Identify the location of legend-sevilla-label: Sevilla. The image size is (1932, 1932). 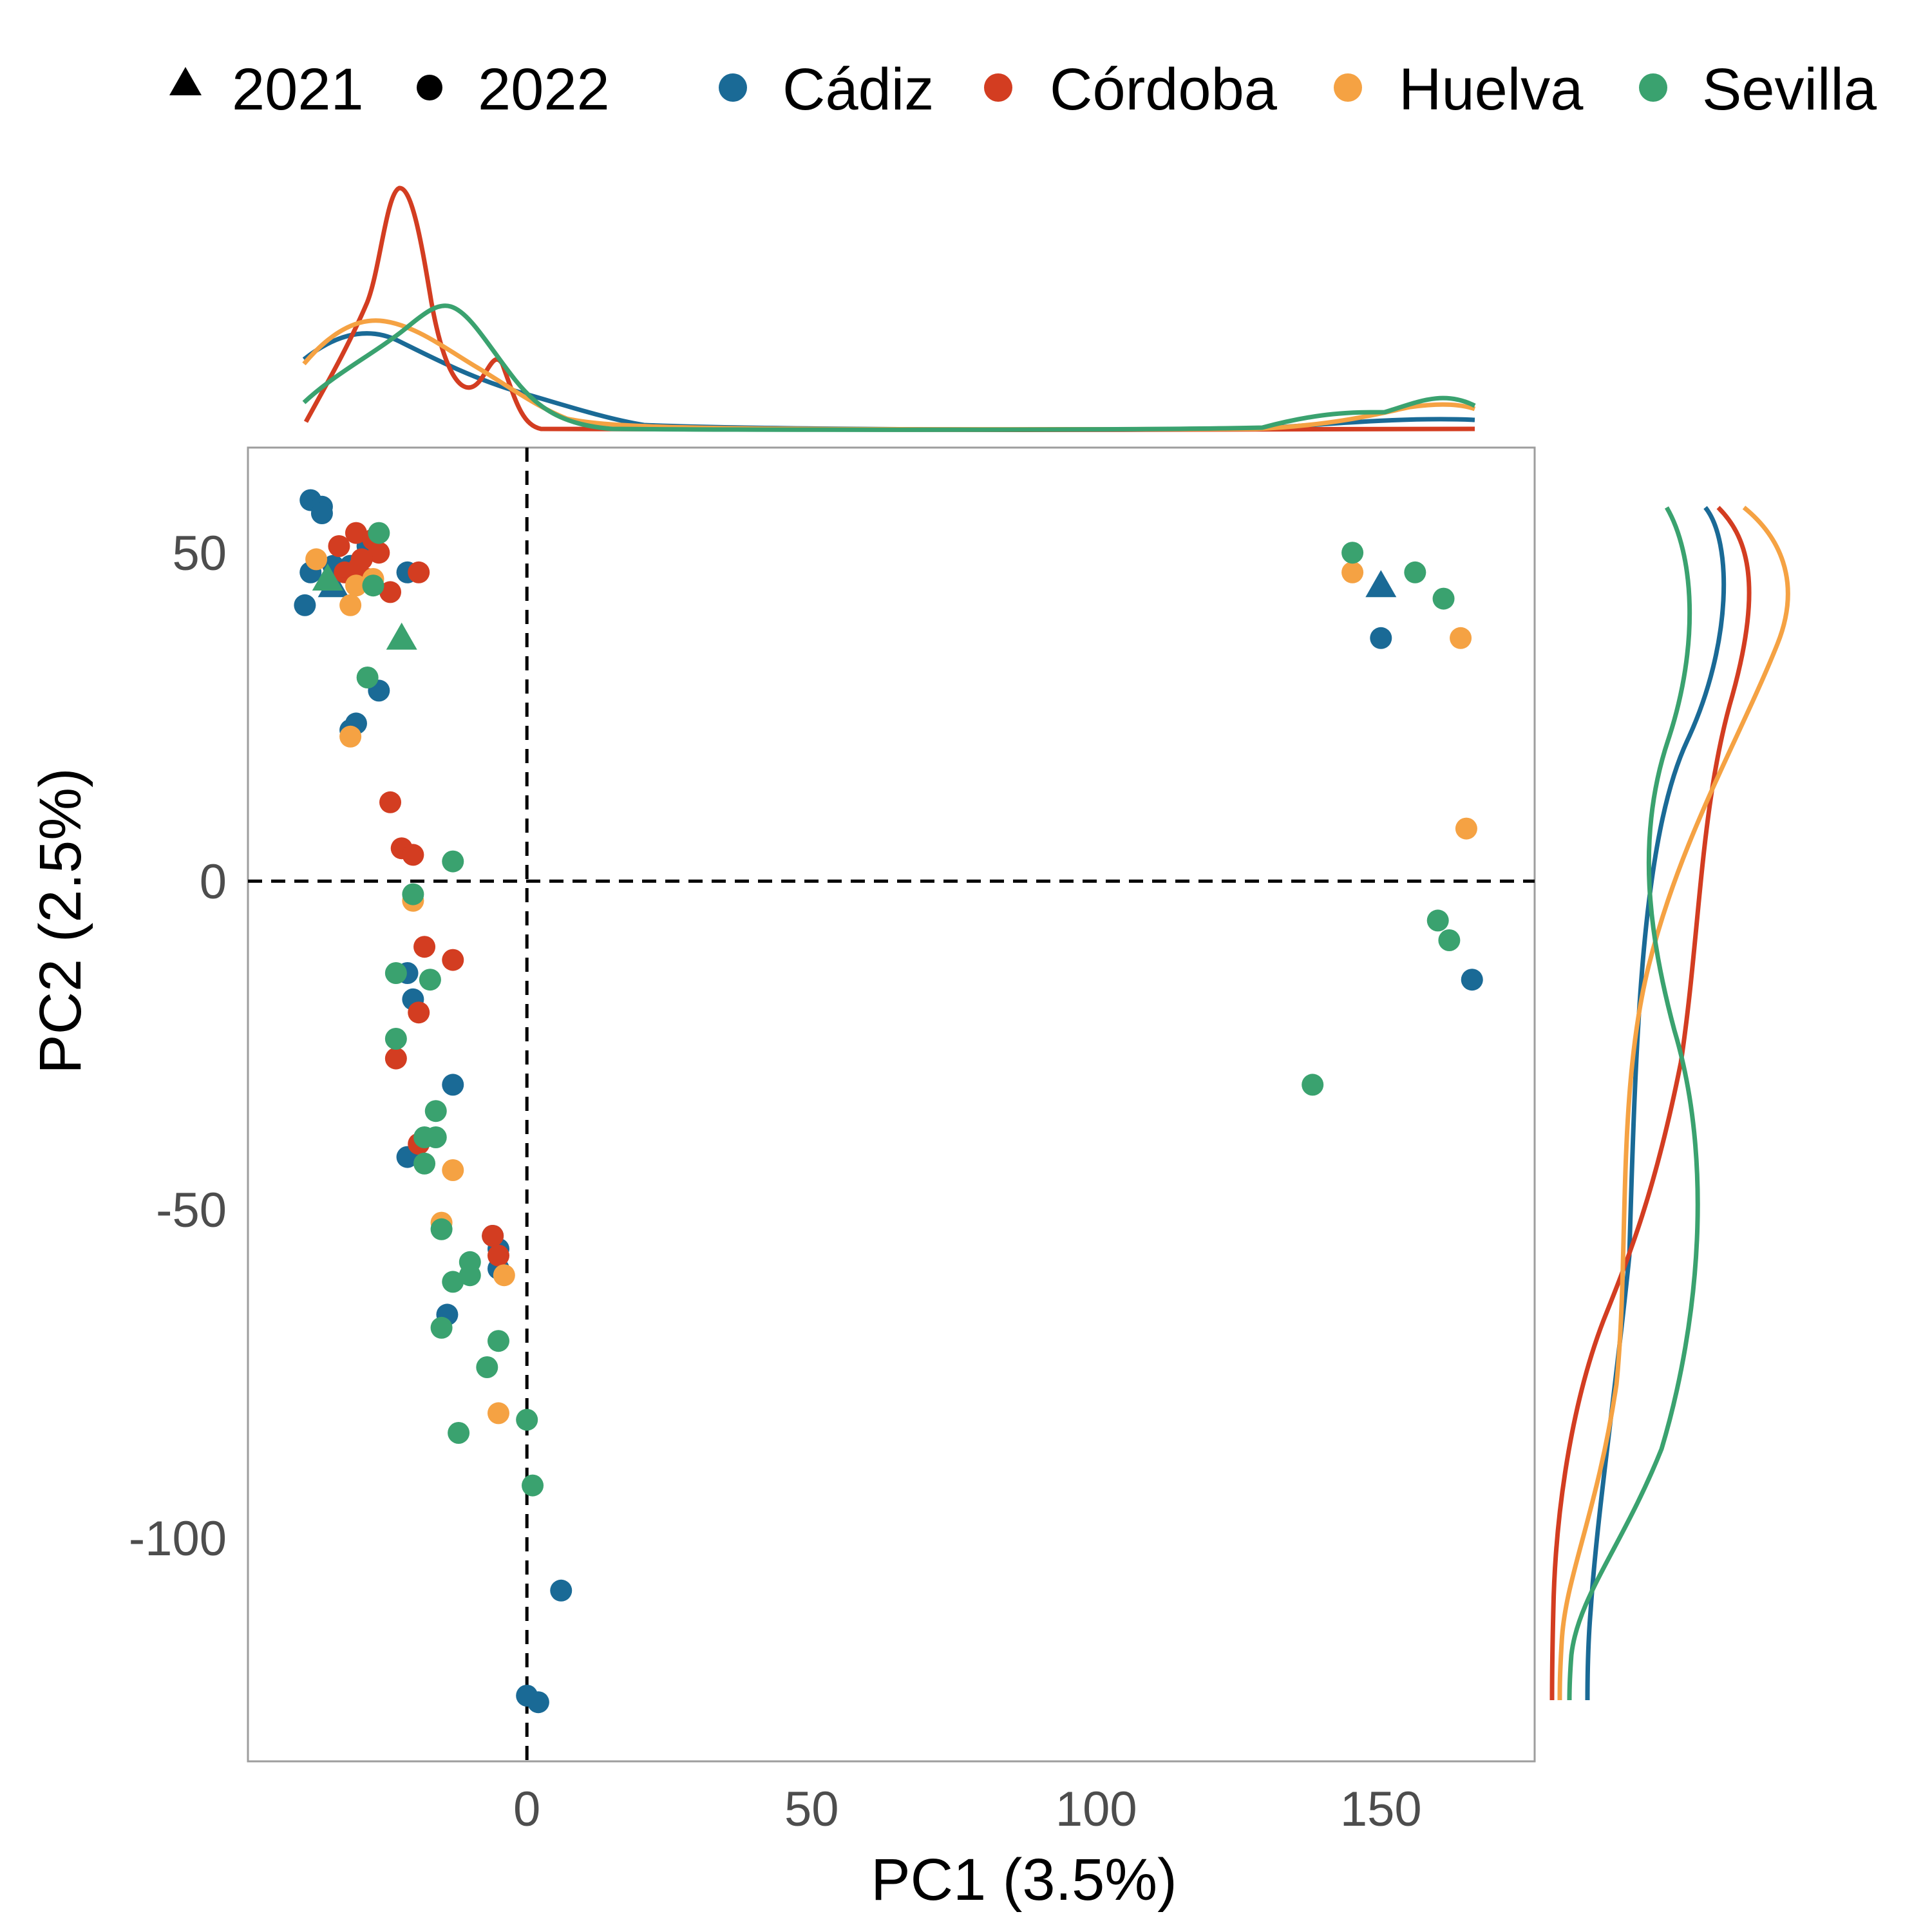
(1789, 89).